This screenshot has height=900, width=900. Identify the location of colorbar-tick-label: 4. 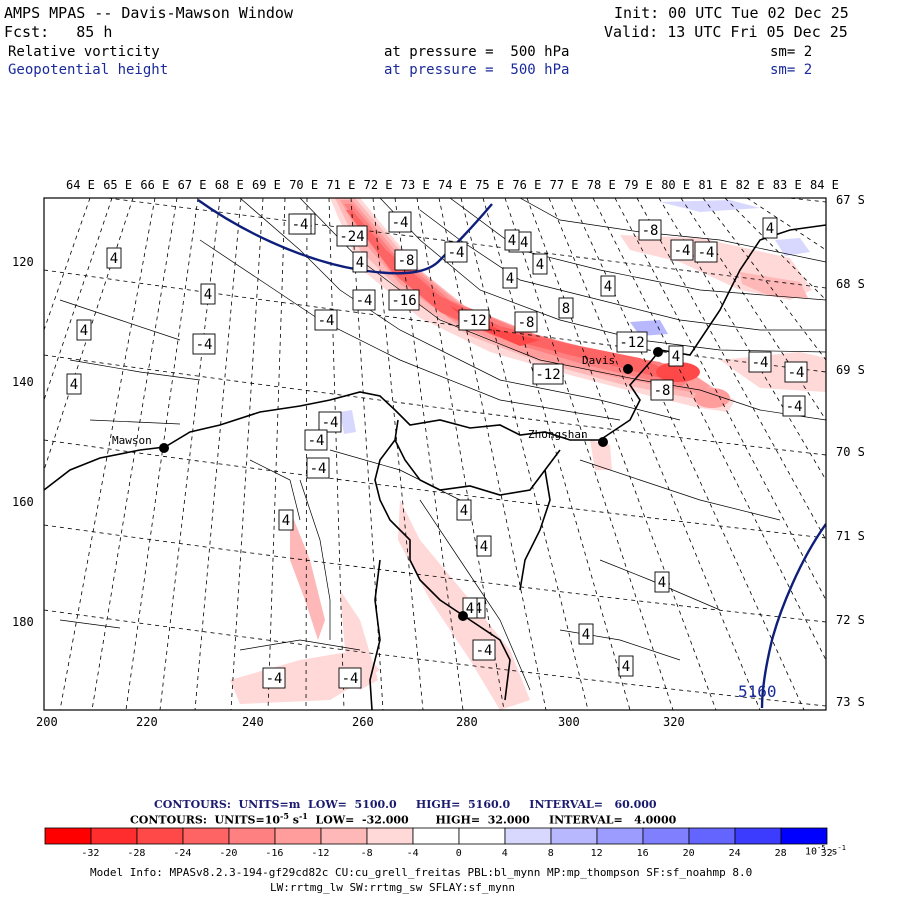
(504, 853).